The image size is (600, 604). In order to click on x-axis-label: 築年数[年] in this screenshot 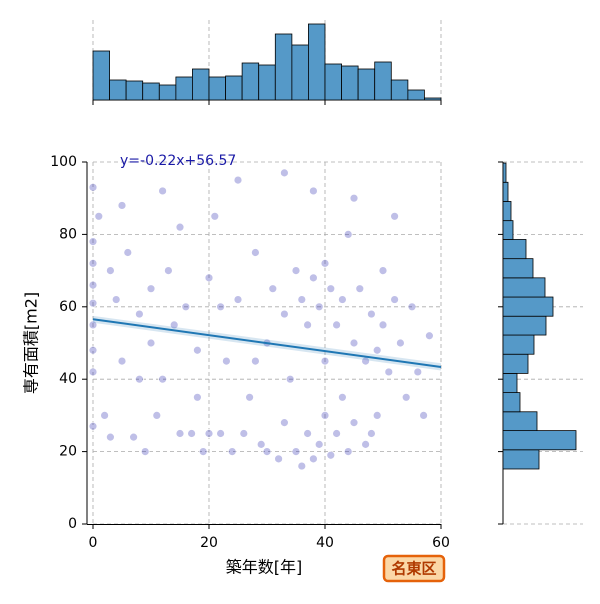, I will do `click(264, 567)`.